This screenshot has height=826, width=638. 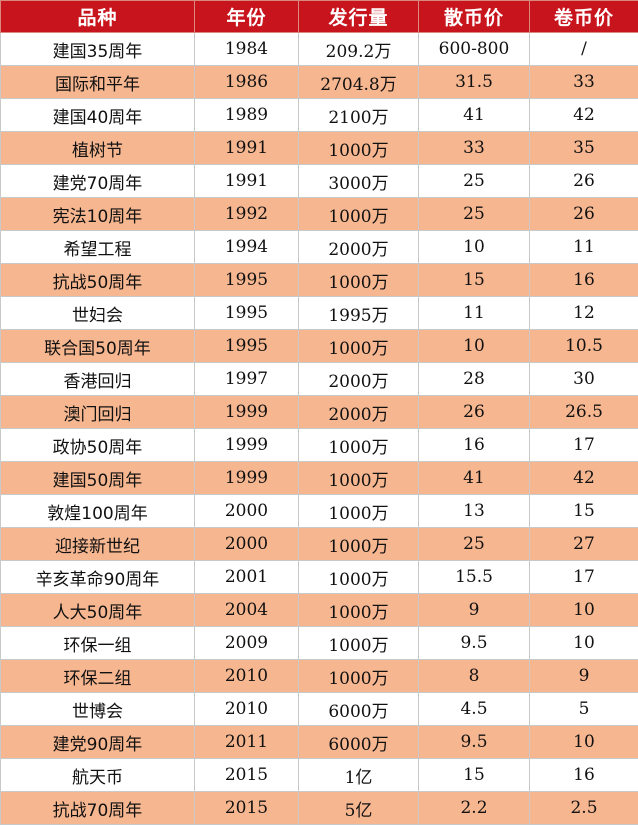 I want to click on cell-name: 澳门回归, so click(x=97, y=412).